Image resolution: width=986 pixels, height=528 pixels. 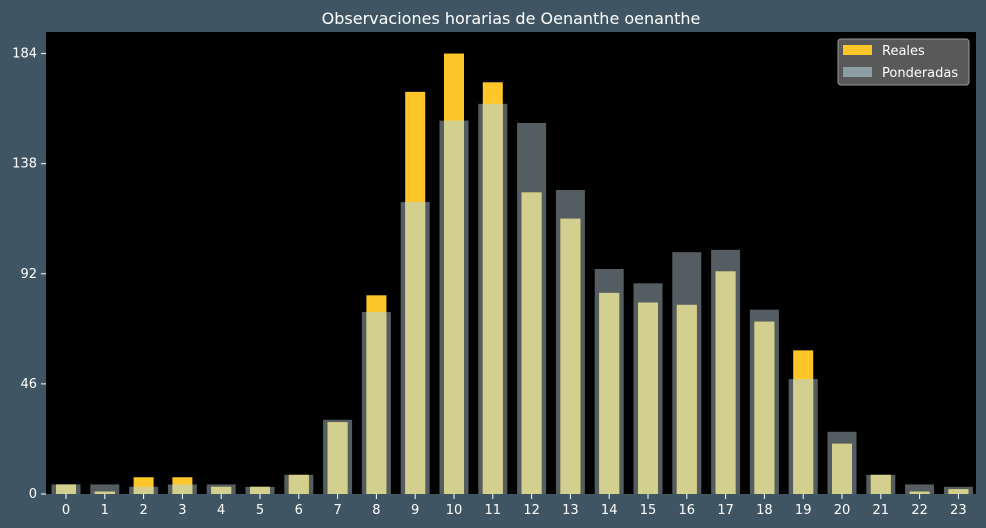 I want to click on legend-swatch-reales, so click(x=857, y=50).